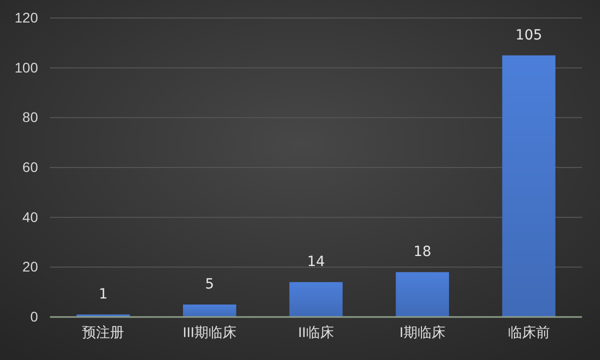 This screenshot has width=600, height=360. What do you see at coordinates (209, 284) in the screenshot?
I see `data-label: 5` at bounding box center [209, 284].